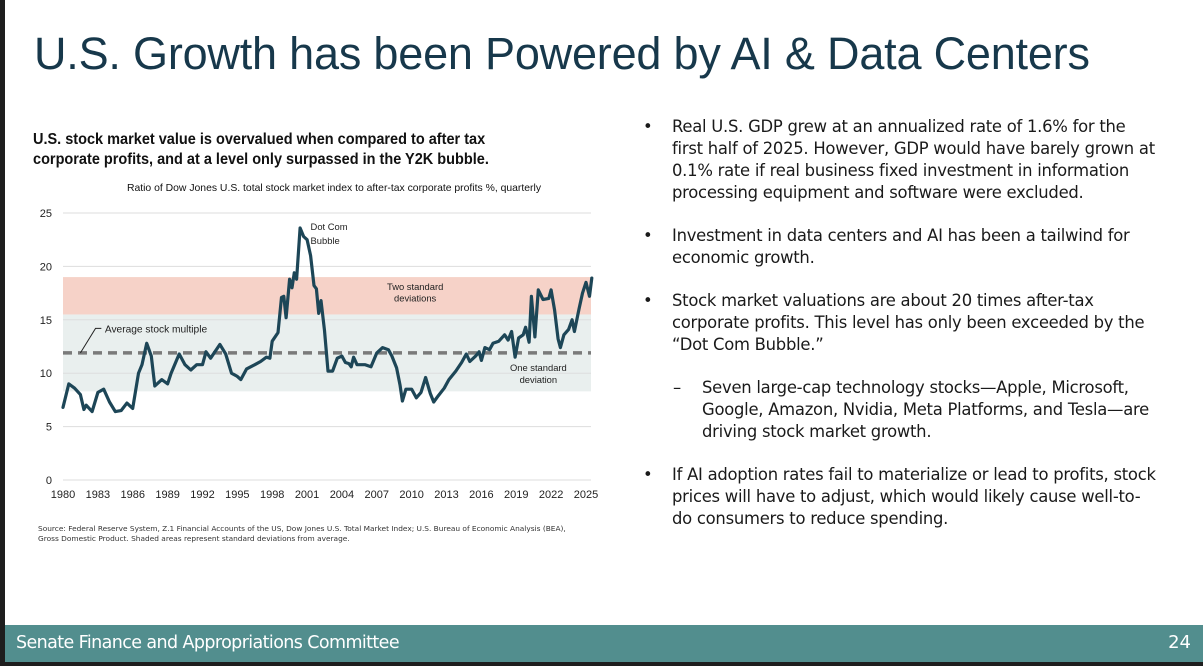 The width and height of the screenshot is (1203, 666). What do you see at coordinates (91, 340) in the screenshot?
I see `average-leader-line` at bounding box center [91, 340].